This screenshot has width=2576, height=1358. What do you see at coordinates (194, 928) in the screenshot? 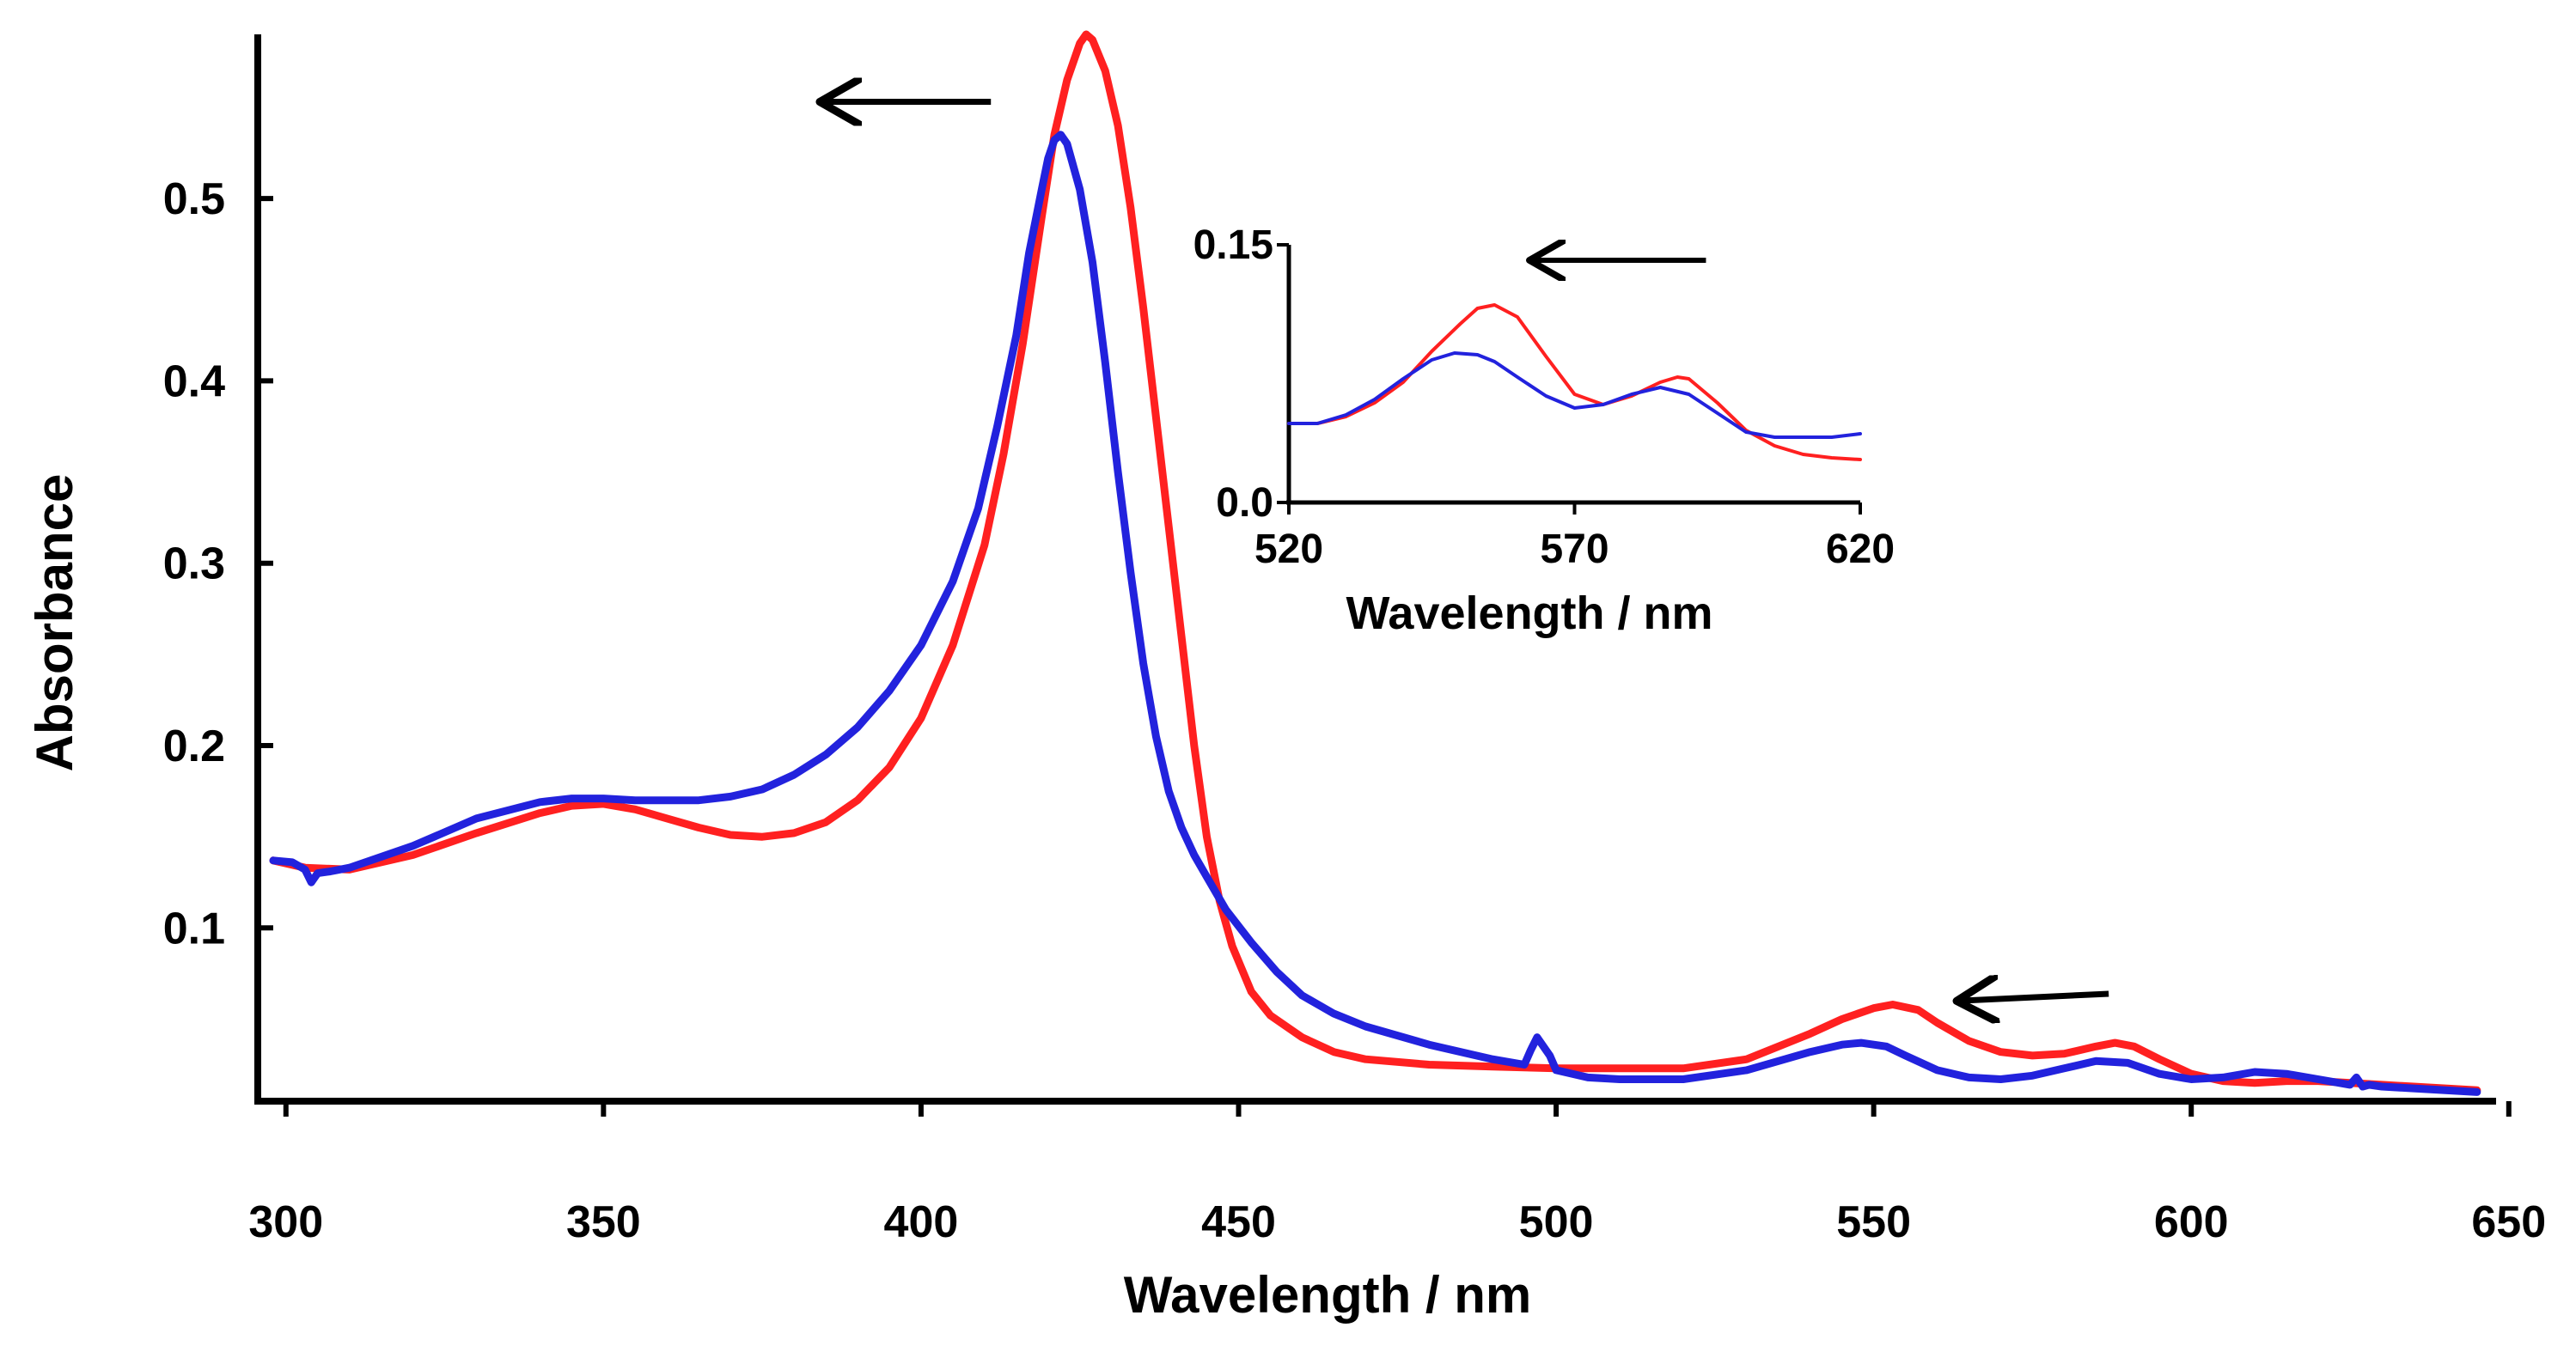
I see `main-y-tick-label: 0.1` at bounding box center [194, 928].